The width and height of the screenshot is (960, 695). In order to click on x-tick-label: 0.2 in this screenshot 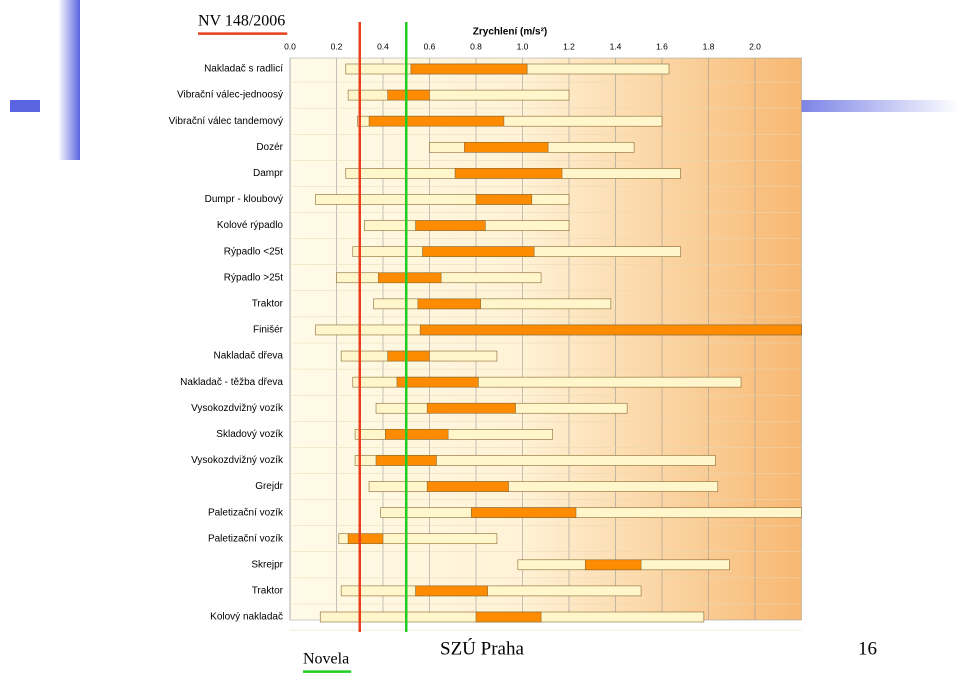, I will do `click(337, 46)`.